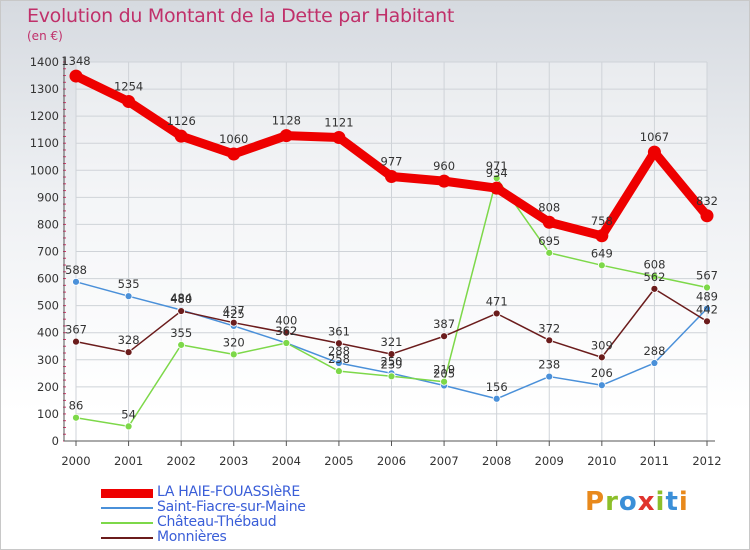  What do you see at coordinates (444, 324) in the screenshot?
I see `data-label: 387` at bounding box center [444, 324].